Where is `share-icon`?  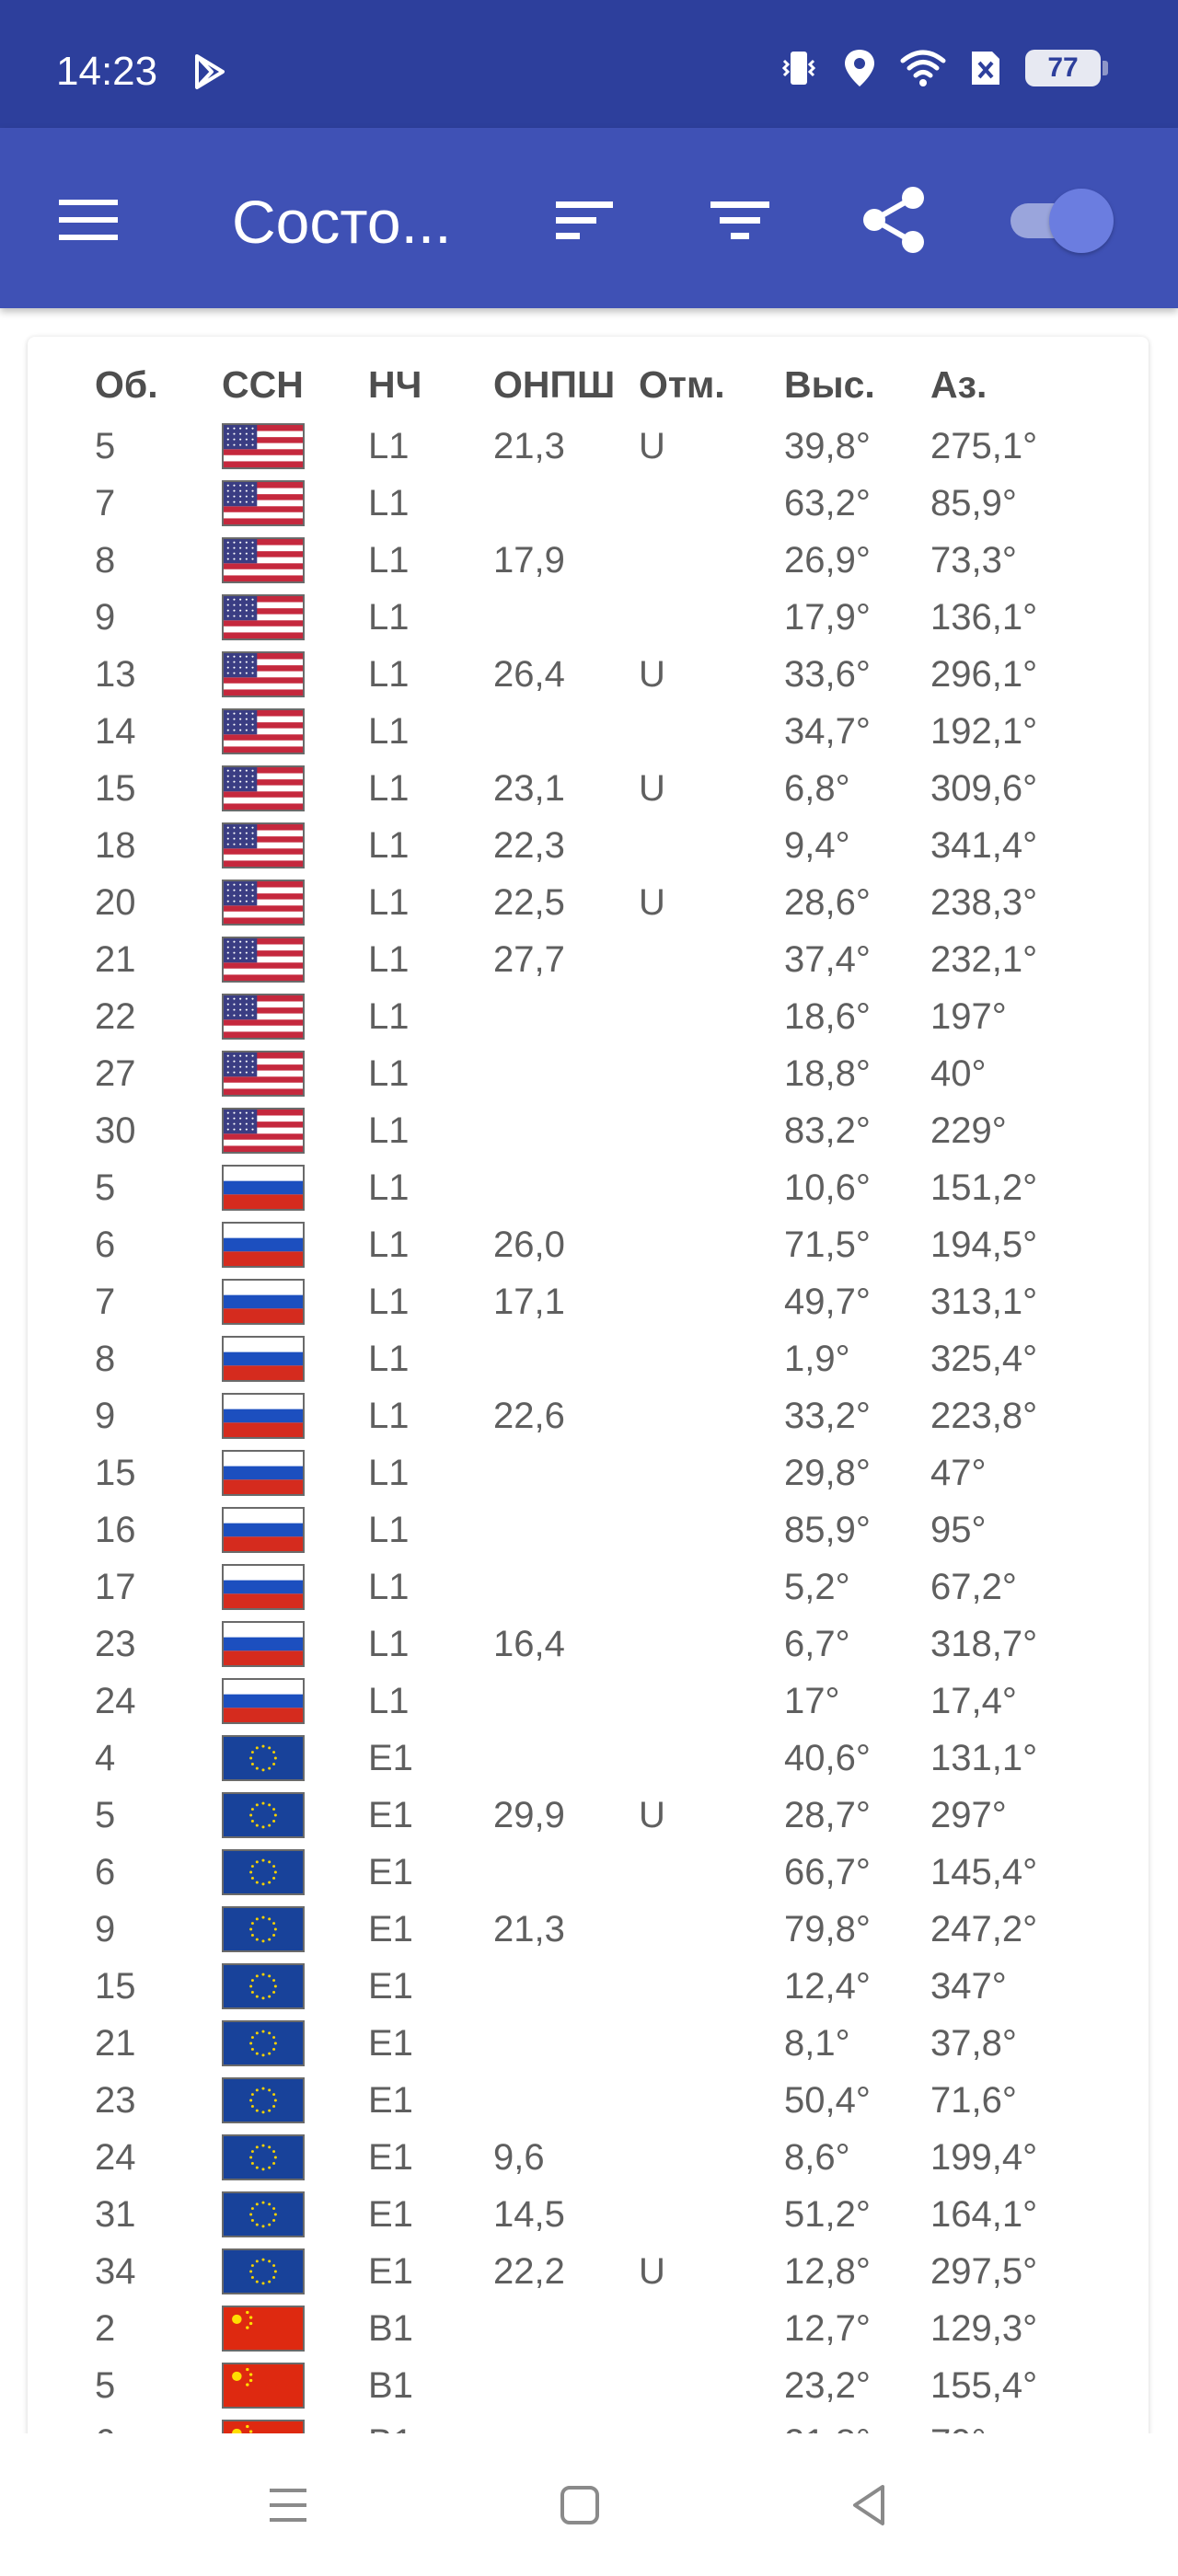
share-icon is located at coordinates (894, 220).